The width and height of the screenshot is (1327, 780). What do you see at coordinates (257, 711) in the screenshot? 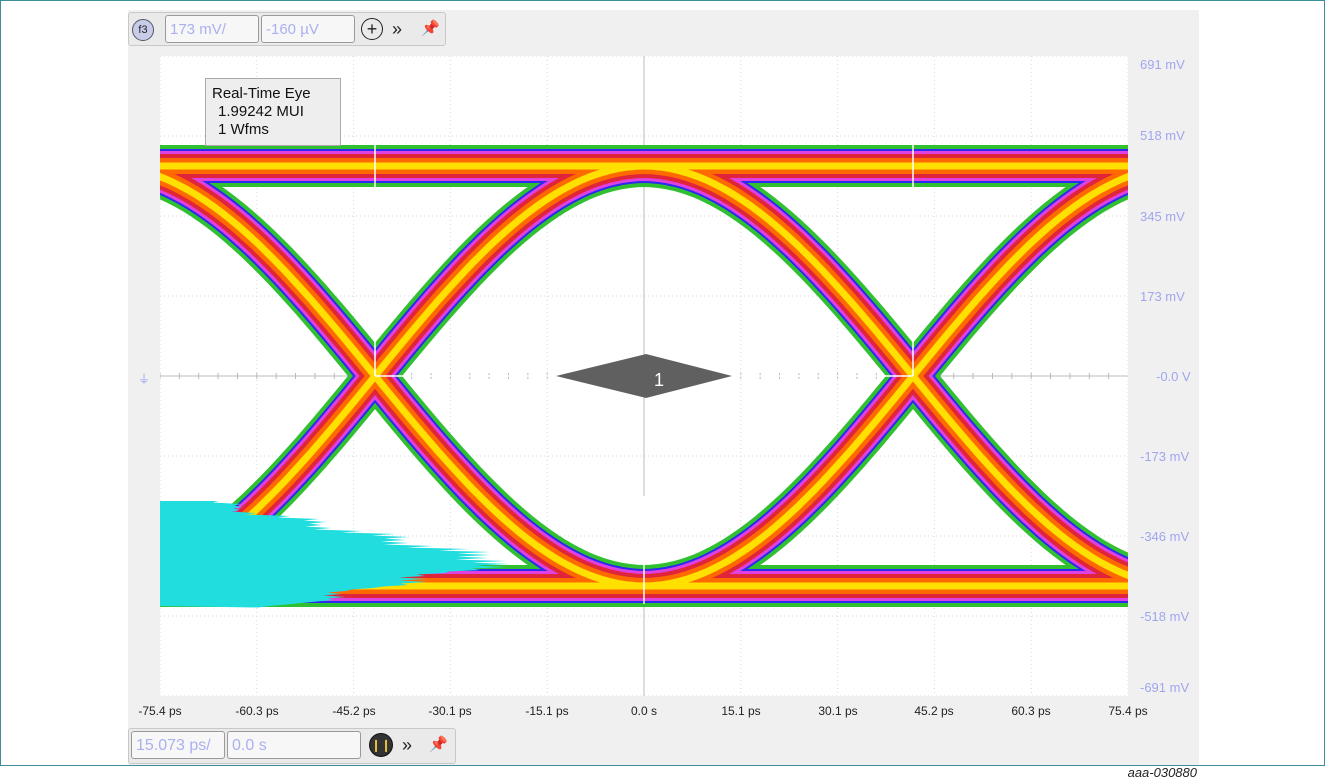
I see `time-label: -60.3 ps` at bounding box center [257, 711].